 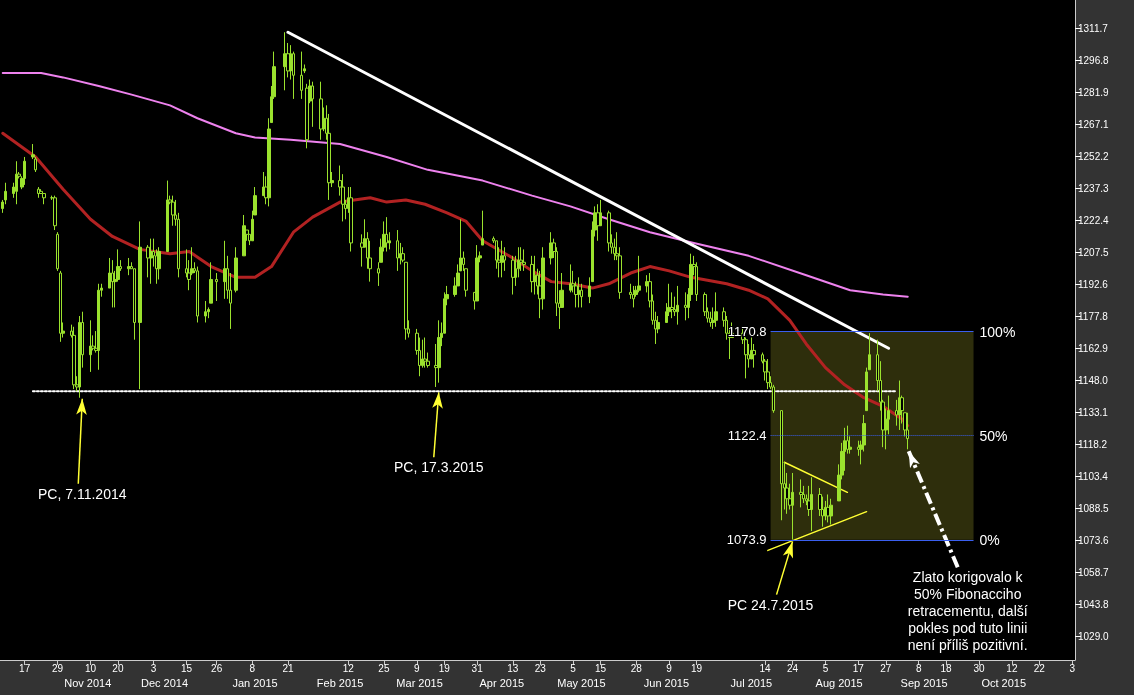 I want to click on y-tick-label: 1311.7, so click(x=1093, y=29).